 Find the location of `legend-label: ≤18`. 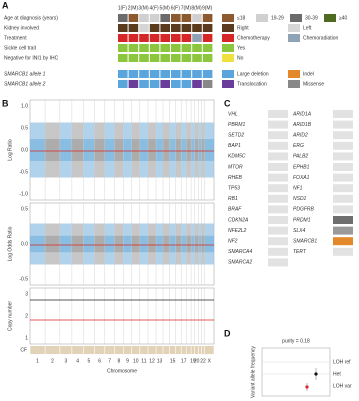

legend-label: ≤18 is located at coordinates (241, 18).